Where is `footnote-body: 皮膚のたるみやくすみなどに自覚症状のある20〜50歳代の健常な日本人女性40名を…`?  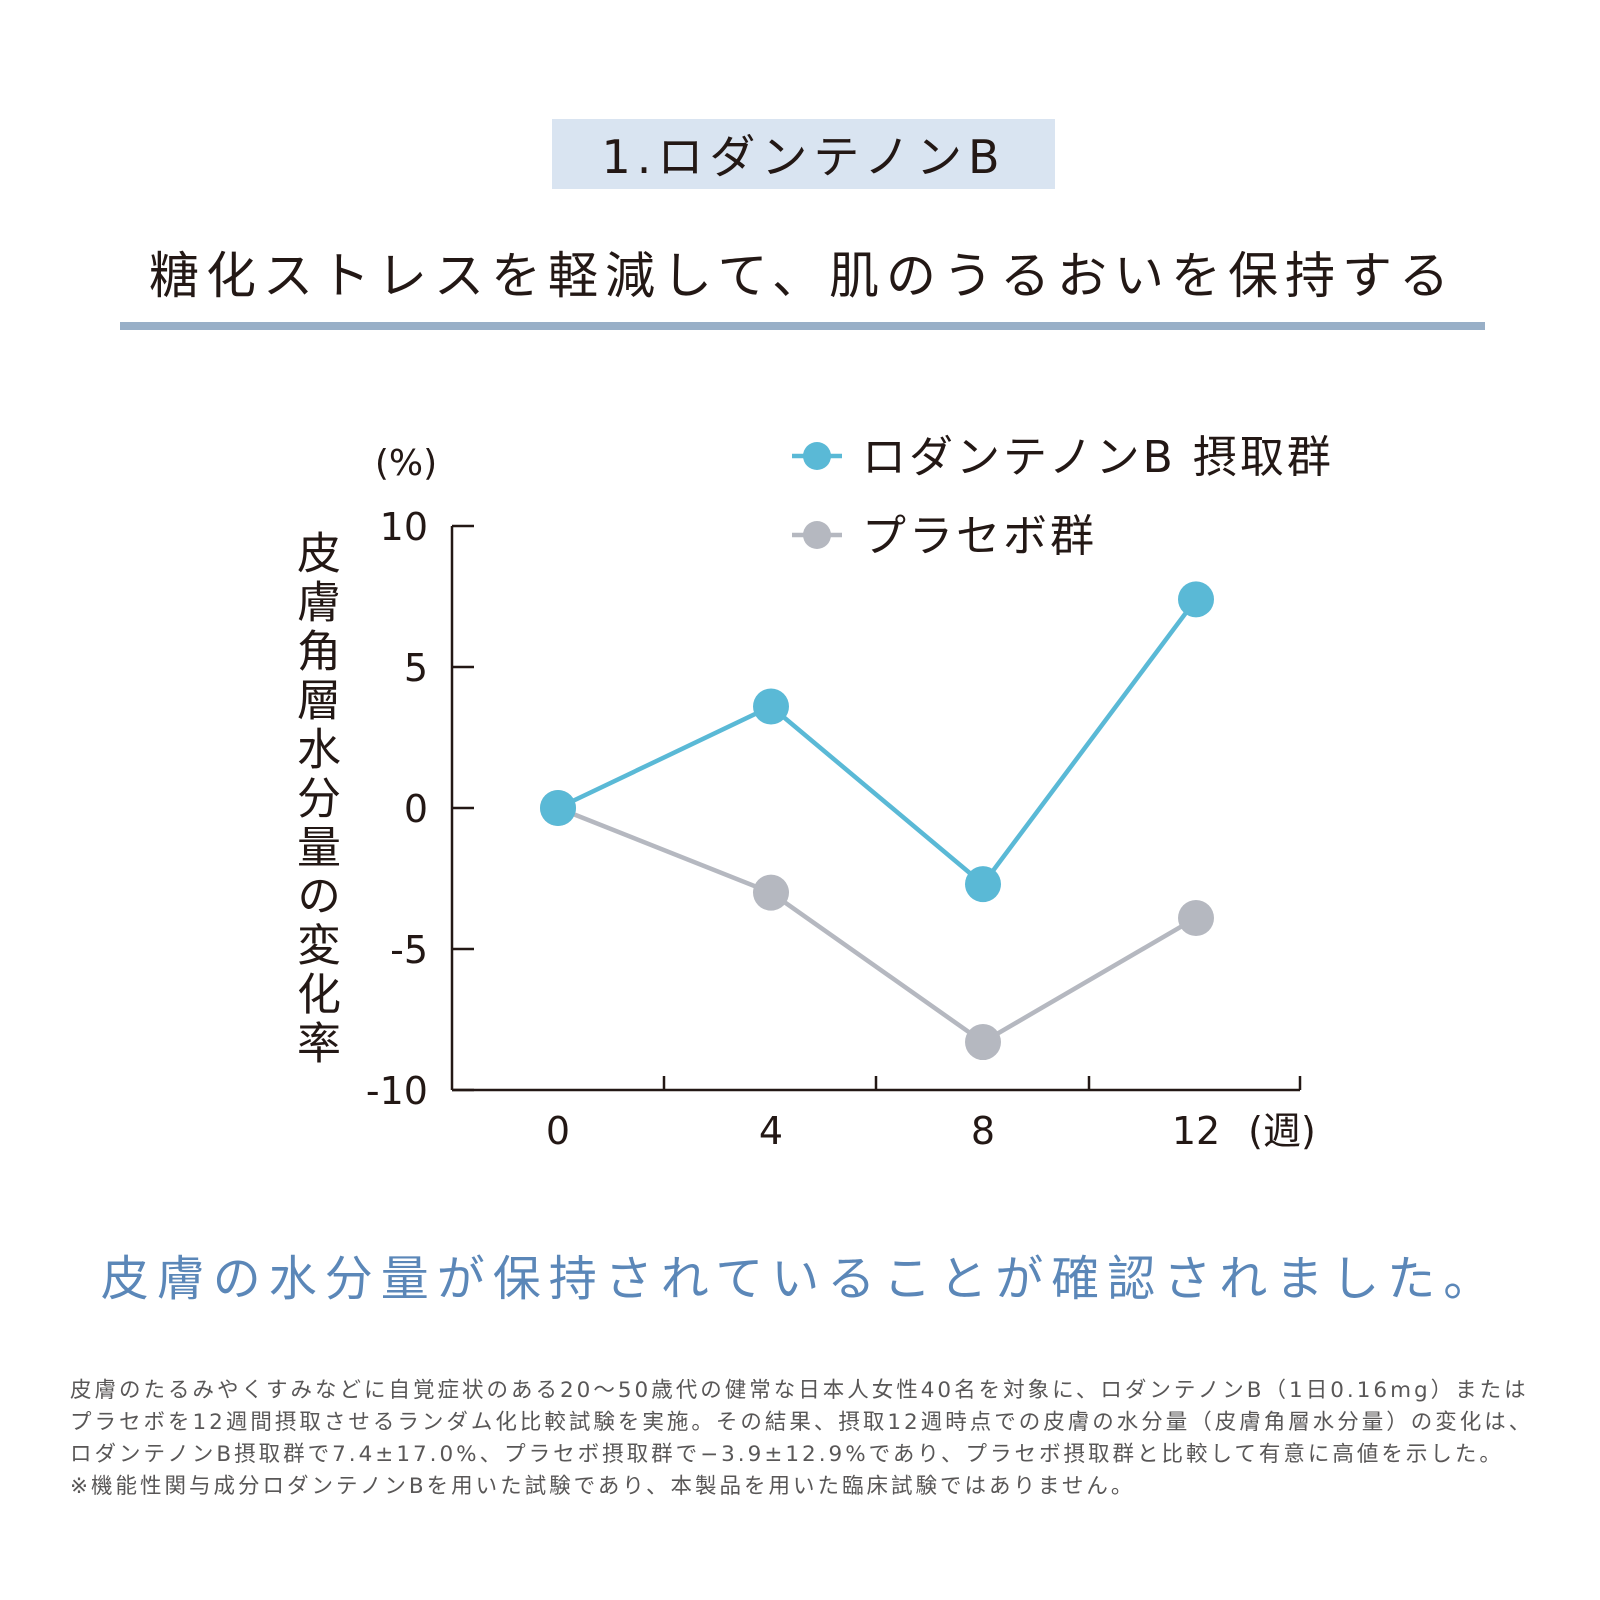
footnote-body: 皮膚のたるみやくすみなどに自覚症状のある20〜50歳代の健常な日本人女性40名を… is located at coordinates (802, 1422).